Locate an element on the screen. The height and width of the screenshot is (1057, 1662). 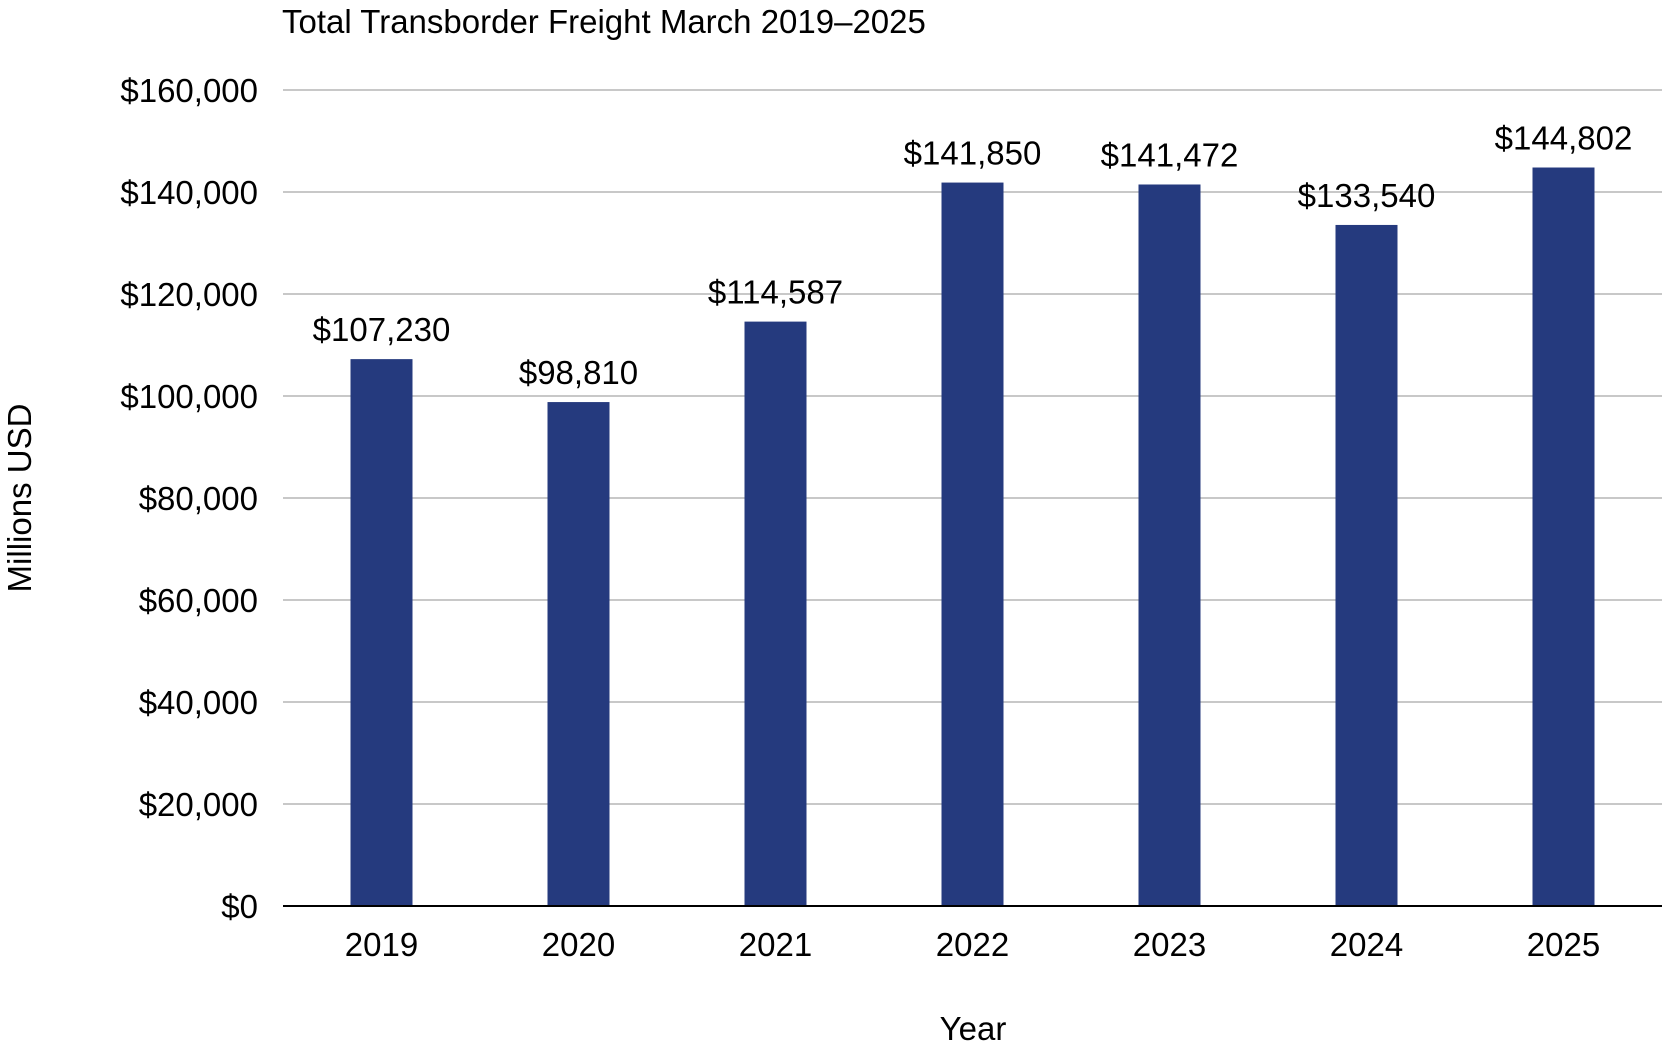
y-tick-label: $0 is located at coordinates (239, 906).